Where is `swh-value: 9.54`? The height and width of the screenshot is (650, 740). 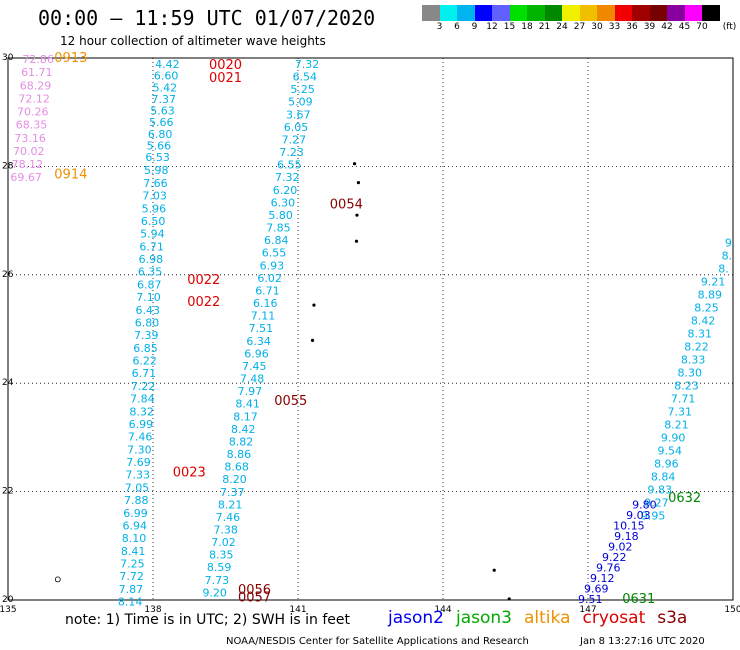
swh-value: 9.54 is located at coordinates (670, 450).